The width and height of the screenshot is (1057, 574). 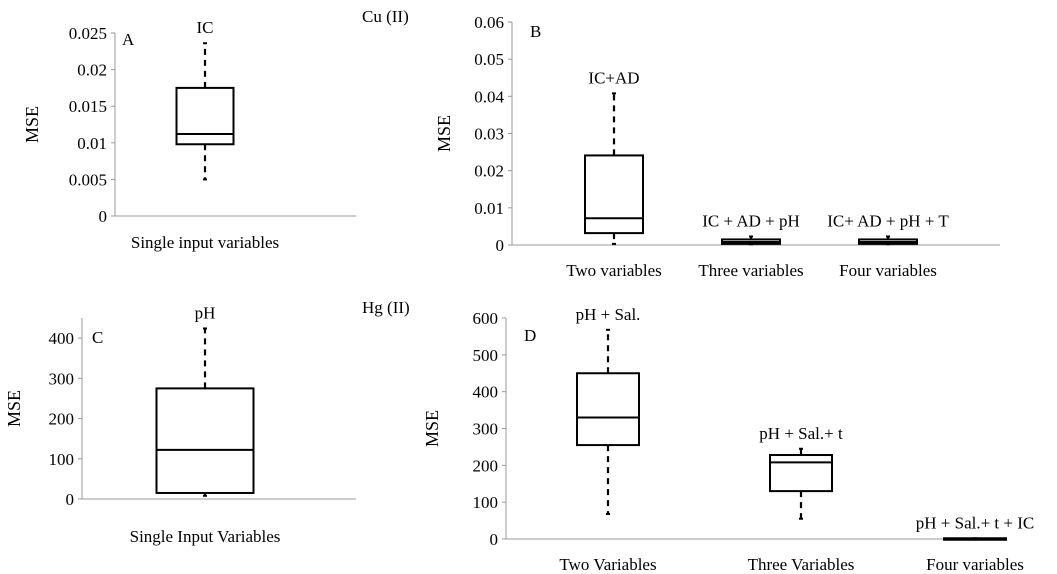 I want to click on box-1: pH + Sal., so click(x=608, y=410).